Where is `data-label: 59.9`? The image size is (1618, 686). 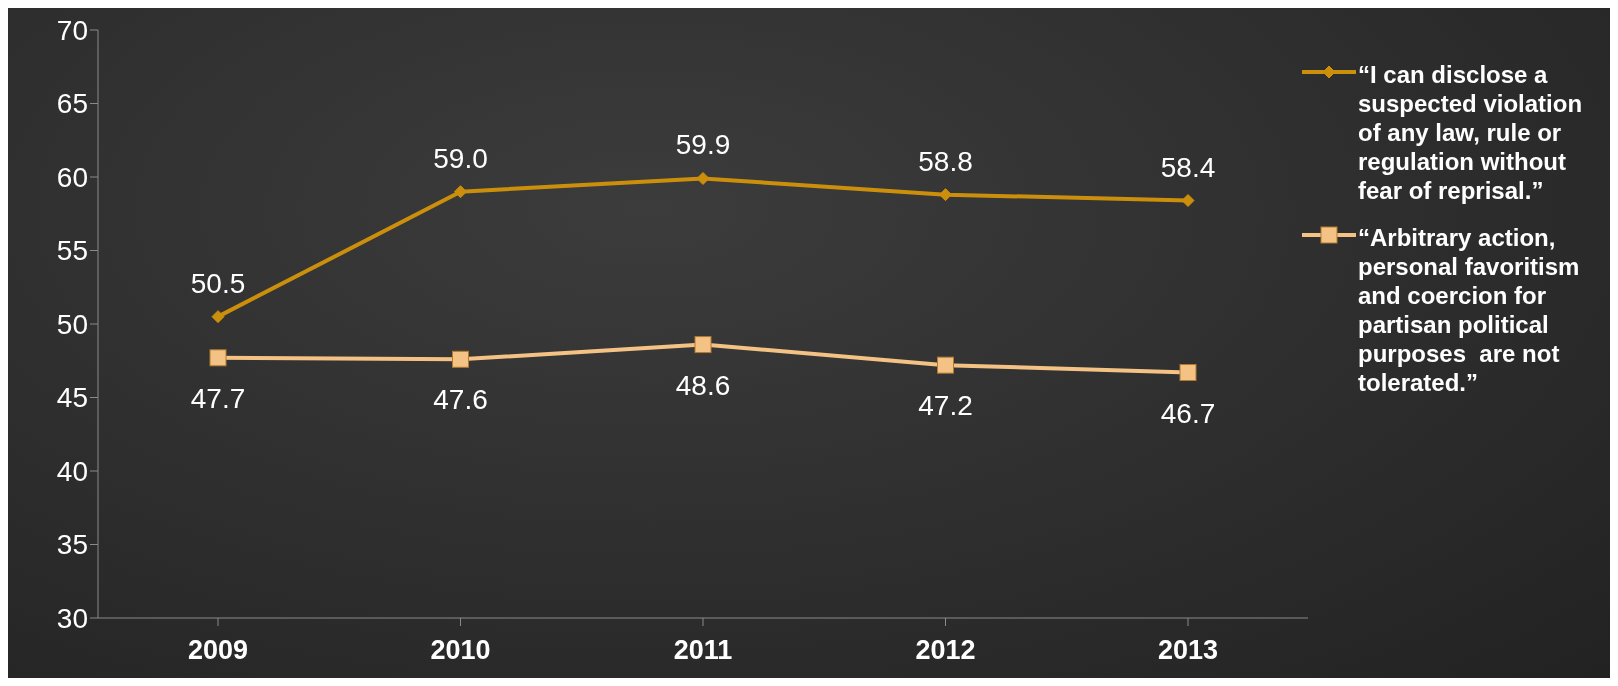 data-label: 59.9 is located at coordinates (703, 145).